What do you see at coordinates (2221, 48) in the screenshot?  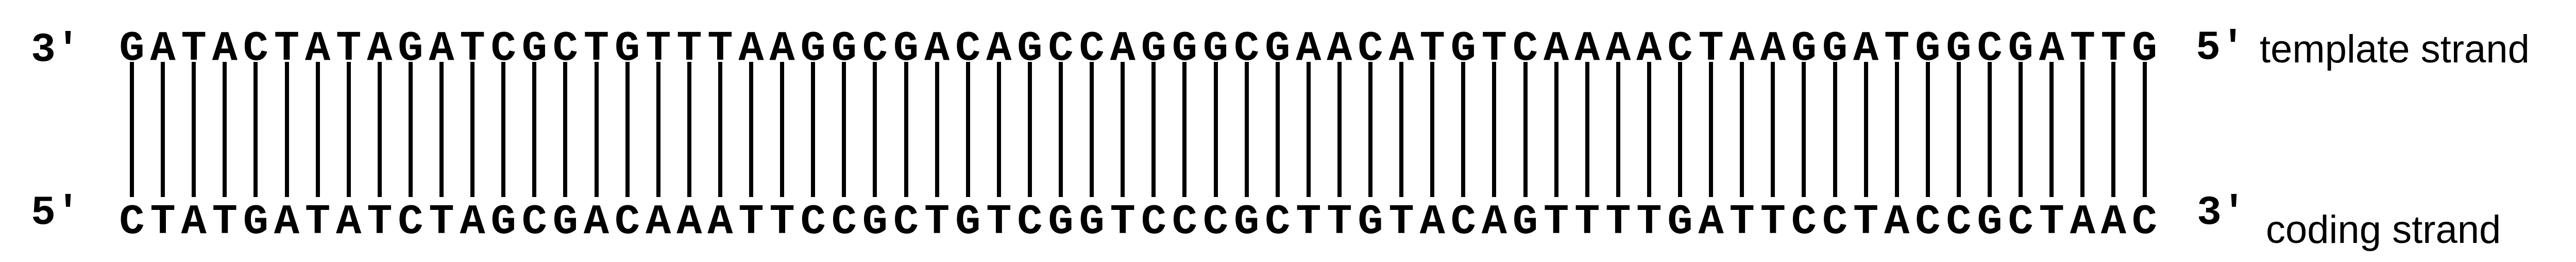 I see `template-right-end-label: 5'` at bounding box center [2221, 48].